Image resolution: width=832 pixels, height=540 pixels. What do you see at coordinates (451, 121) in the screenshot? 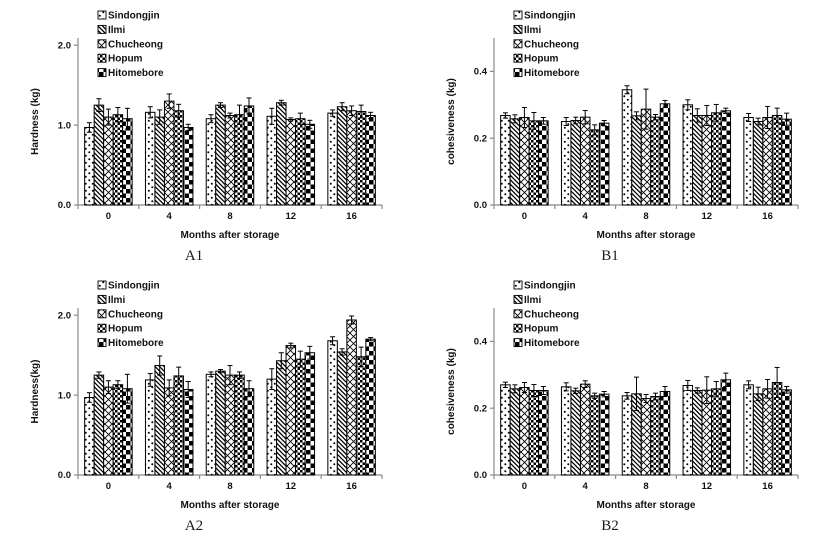
I see `y-axis-label: cohesiveness (kg)` at bounding box center [451, 121].